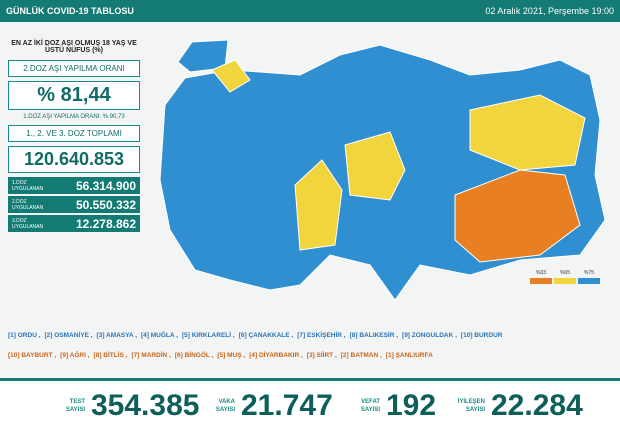 This screenshot has width=620, height=440. I want to click on province-item: [9] ZONGULDAK ,, so click(429, 335).